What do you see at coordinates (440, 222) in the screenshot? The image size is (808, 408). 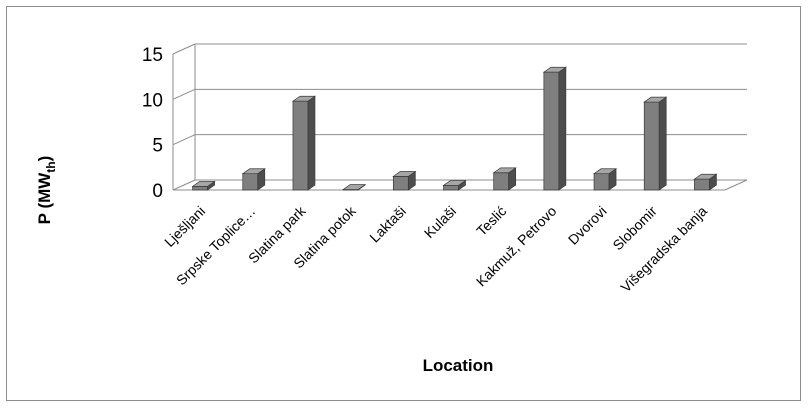 I see `x-category-label: Kulaši` at bounding box center [440, 222].